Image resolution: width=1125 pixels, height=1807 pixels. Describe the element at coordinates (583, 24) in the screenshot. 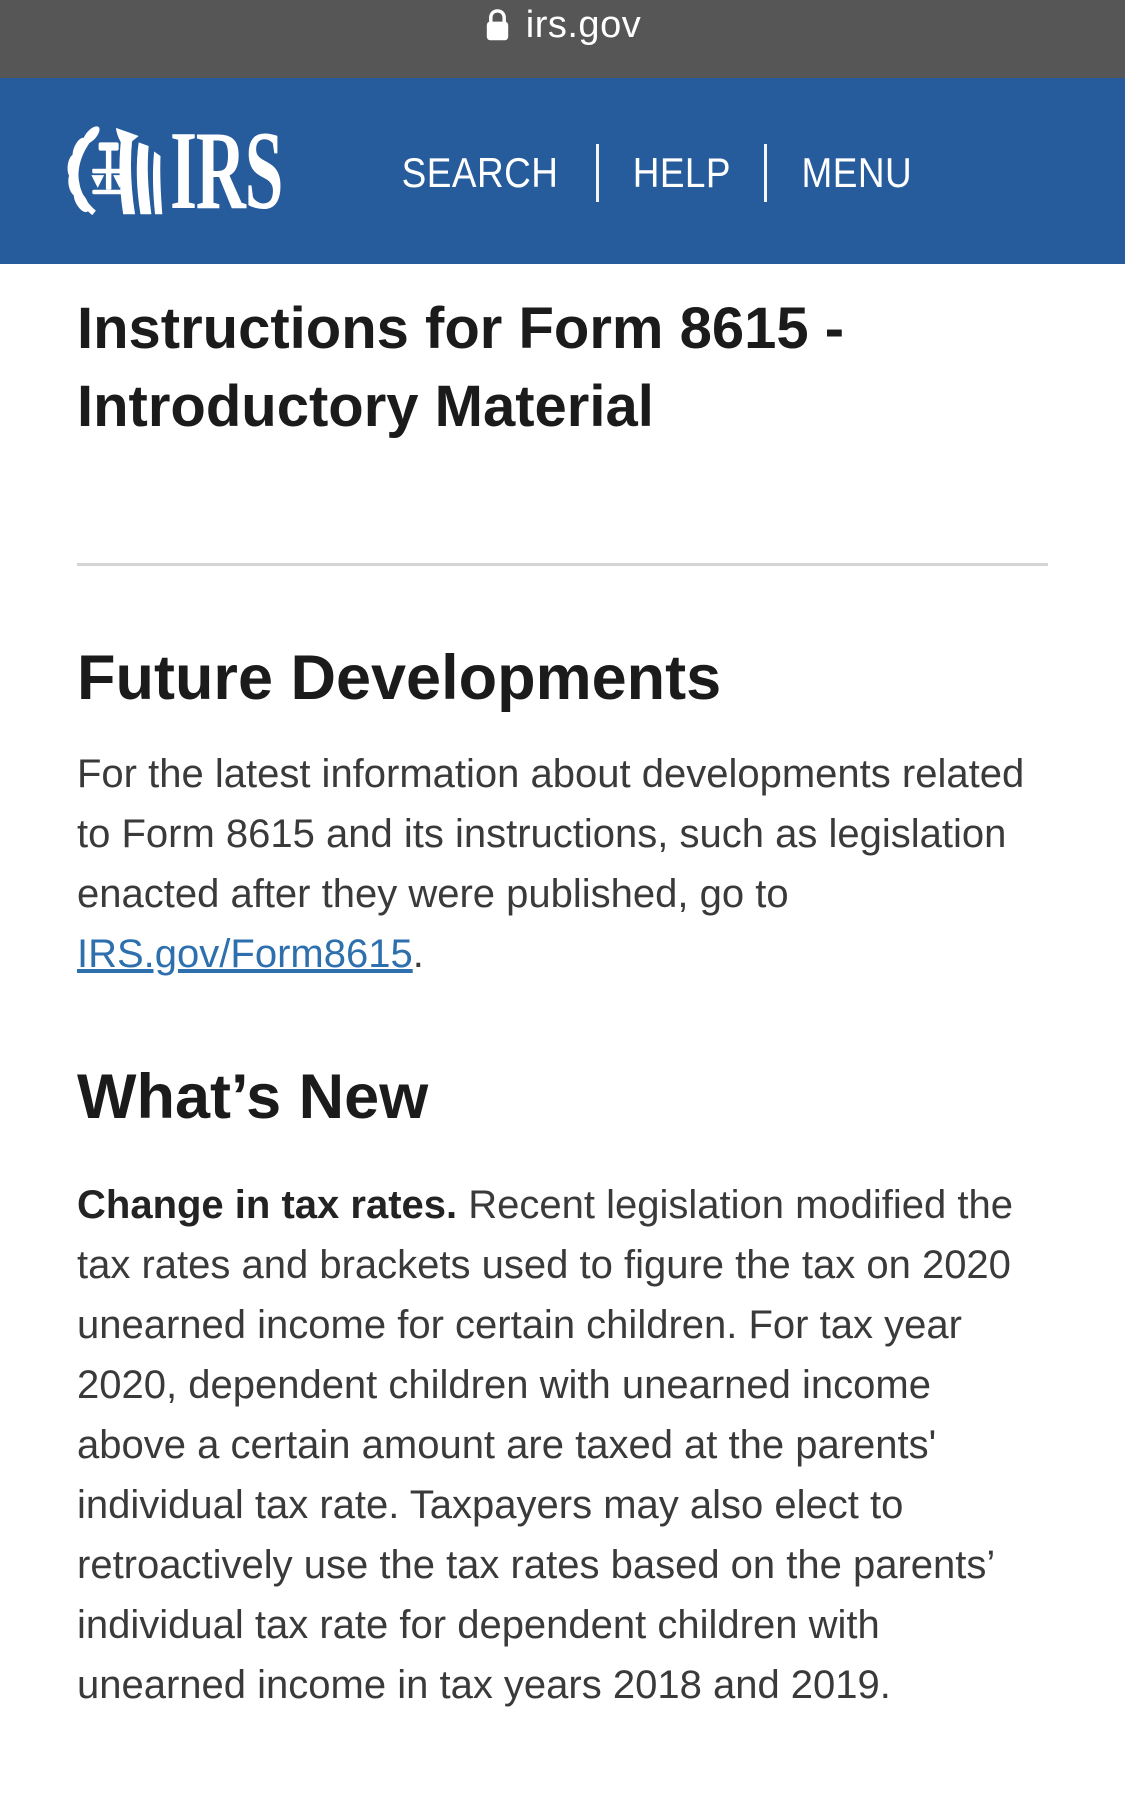

I see `url-text: irs.gov` at that location.